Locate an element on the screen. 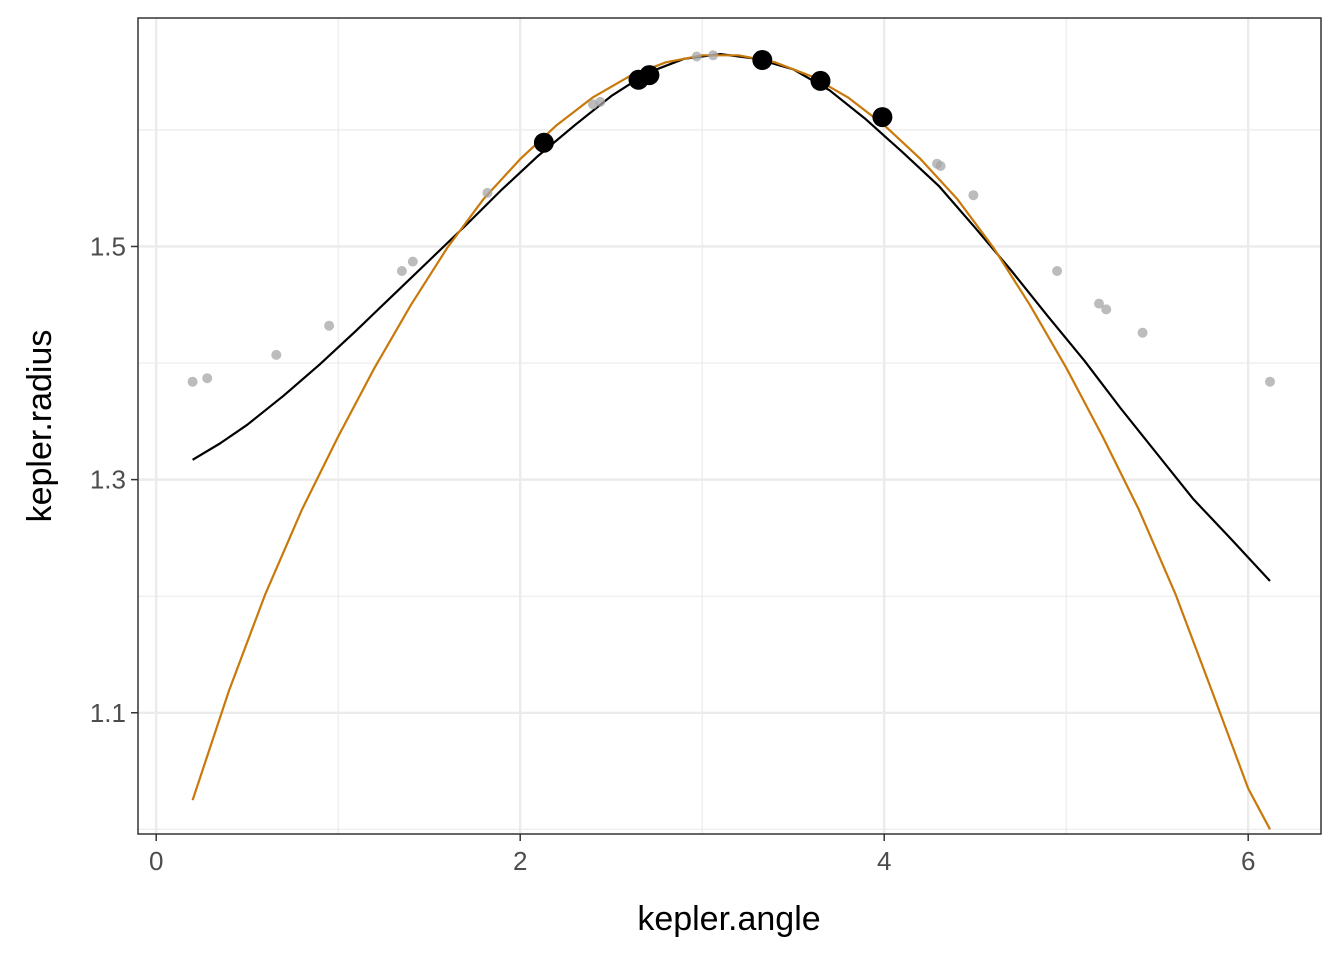 Image resolution: width=1344 pixels, height=960 pixels. x-tick-label: 6 is located at coordinates (1248, 861).